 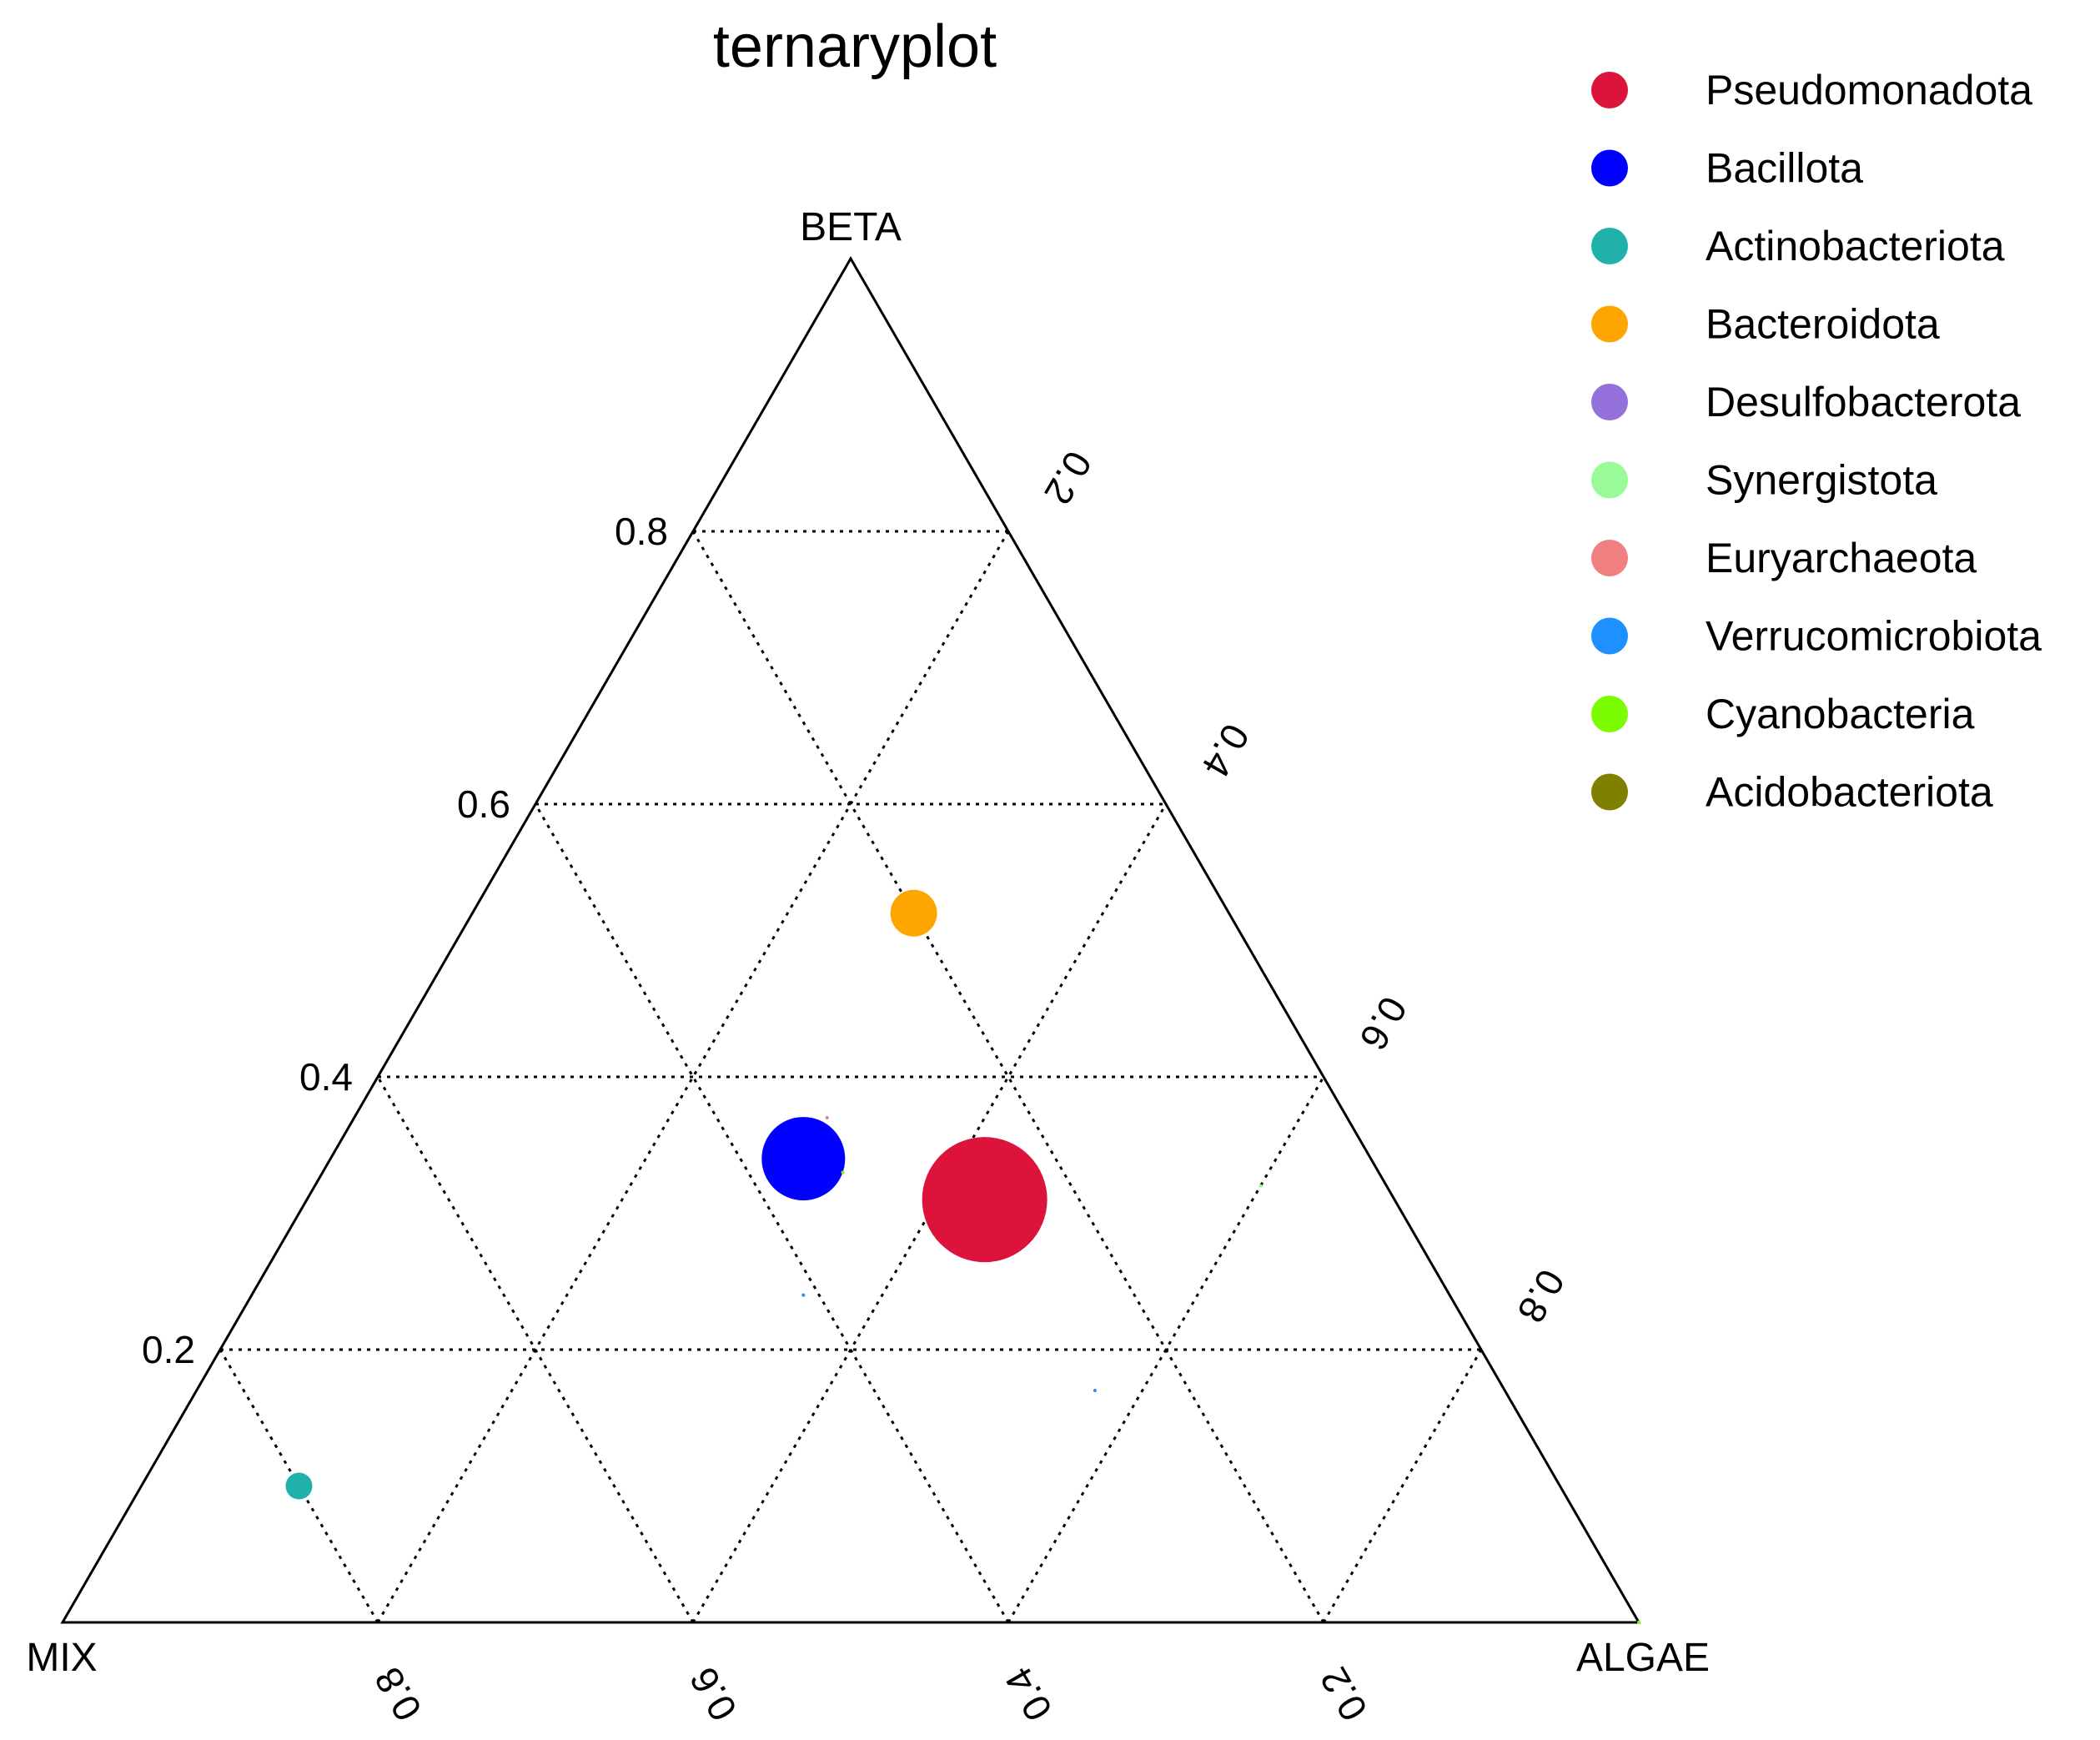 What do you see at coordinates (1841, 558) in the screenshot?
I see `legend-label: Euryarchaeota` at bounding box center [1841, 558].